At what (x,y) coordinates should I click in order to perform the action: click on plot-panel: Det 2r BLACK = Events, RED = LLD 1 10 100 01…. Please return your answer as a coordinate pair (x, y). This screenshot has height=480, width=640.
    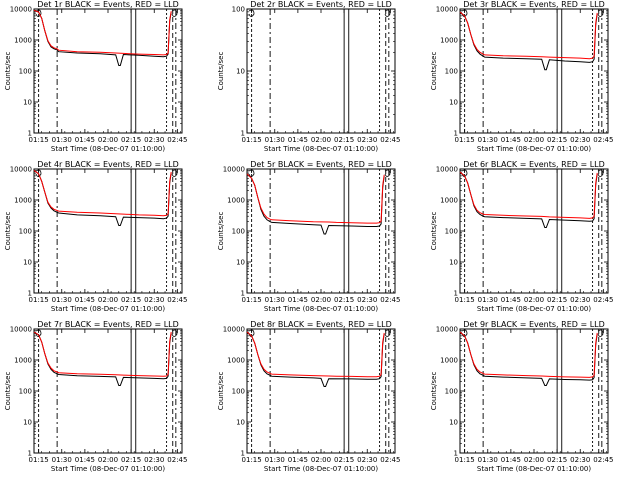
    Looking at the image, I should click on (308, 76).